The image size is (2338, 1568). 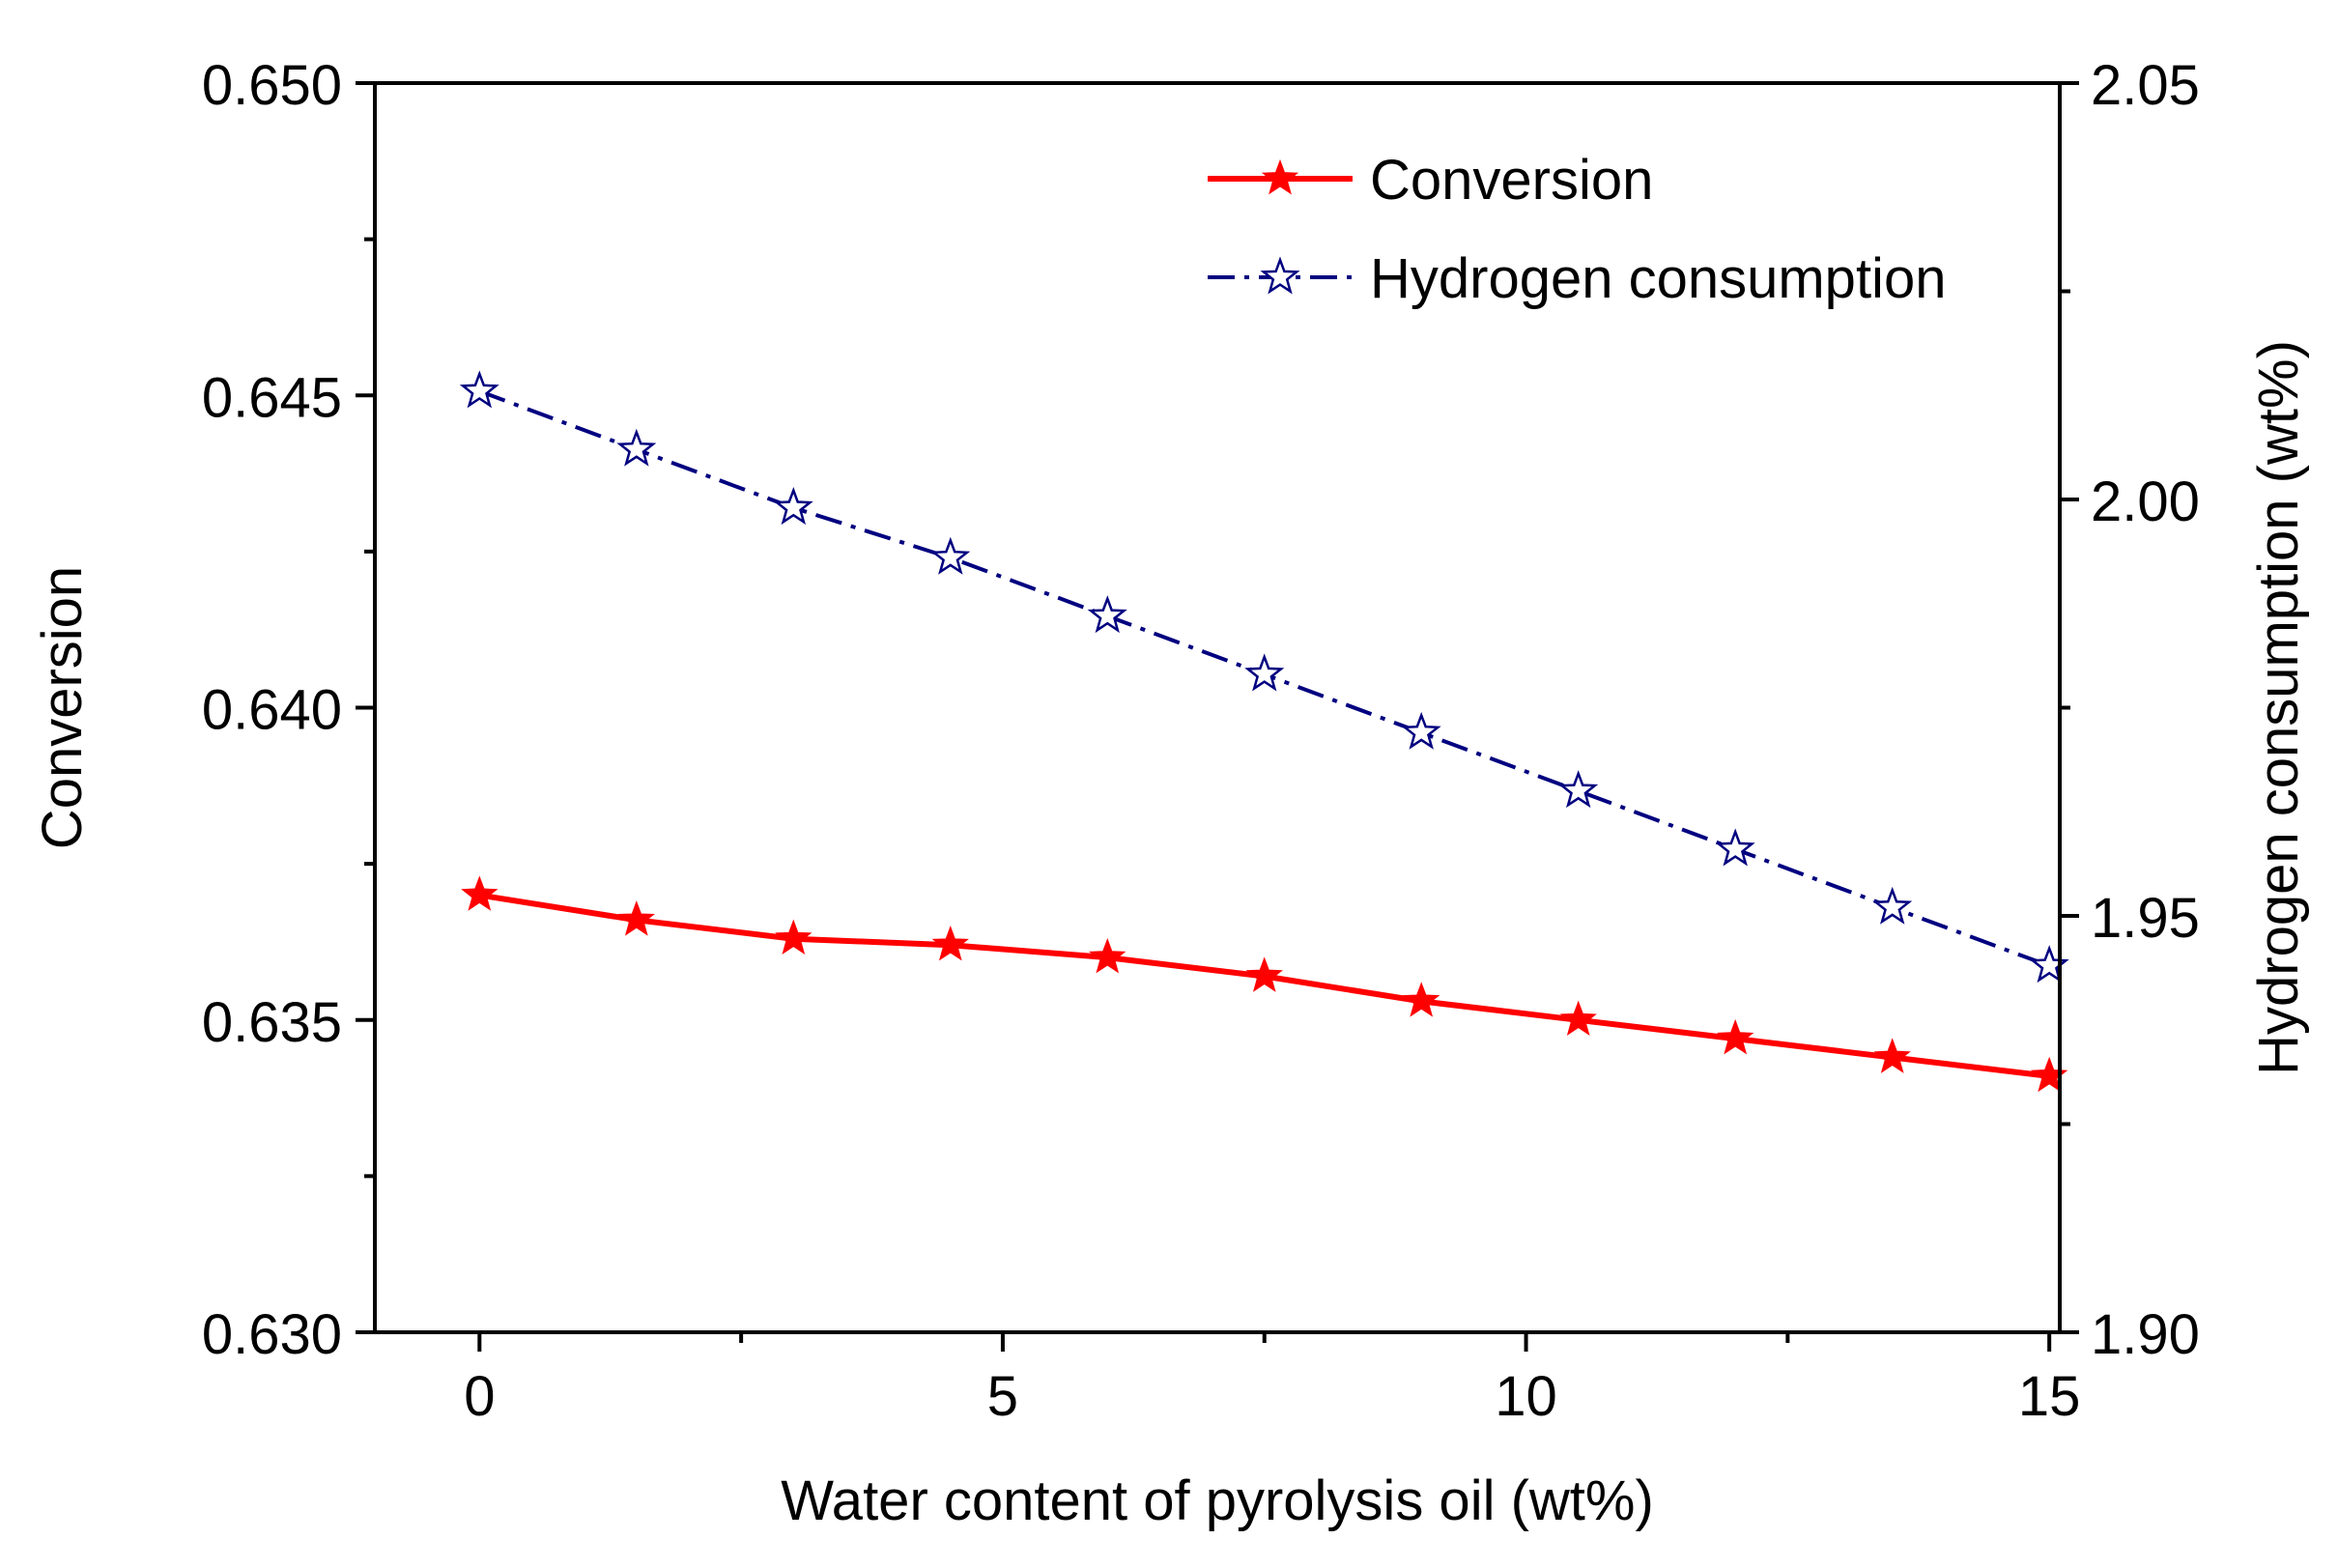 What do you see at coordinates (1002, 1396) in the screenshot?
I see `x-tick-label: 5` at bounding box center [1002, 1396].